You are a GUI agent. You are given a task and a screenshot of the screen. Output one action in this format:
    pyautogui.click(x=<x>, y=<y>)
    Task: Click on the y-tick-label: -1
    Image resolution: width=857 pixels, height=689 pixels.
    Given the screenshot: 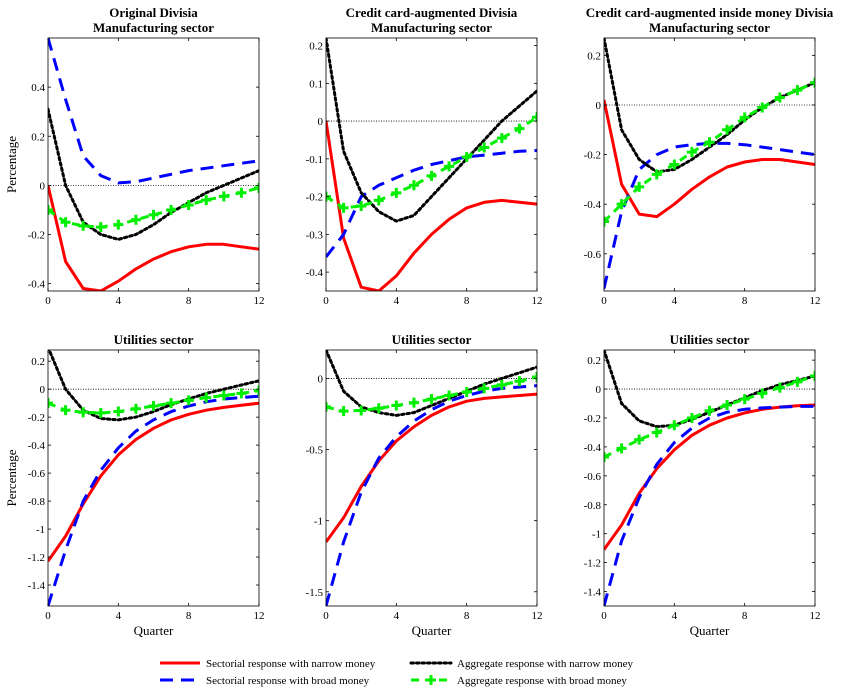 What is the action you would take?
    pyautogui.click(x=40, y=530)
    